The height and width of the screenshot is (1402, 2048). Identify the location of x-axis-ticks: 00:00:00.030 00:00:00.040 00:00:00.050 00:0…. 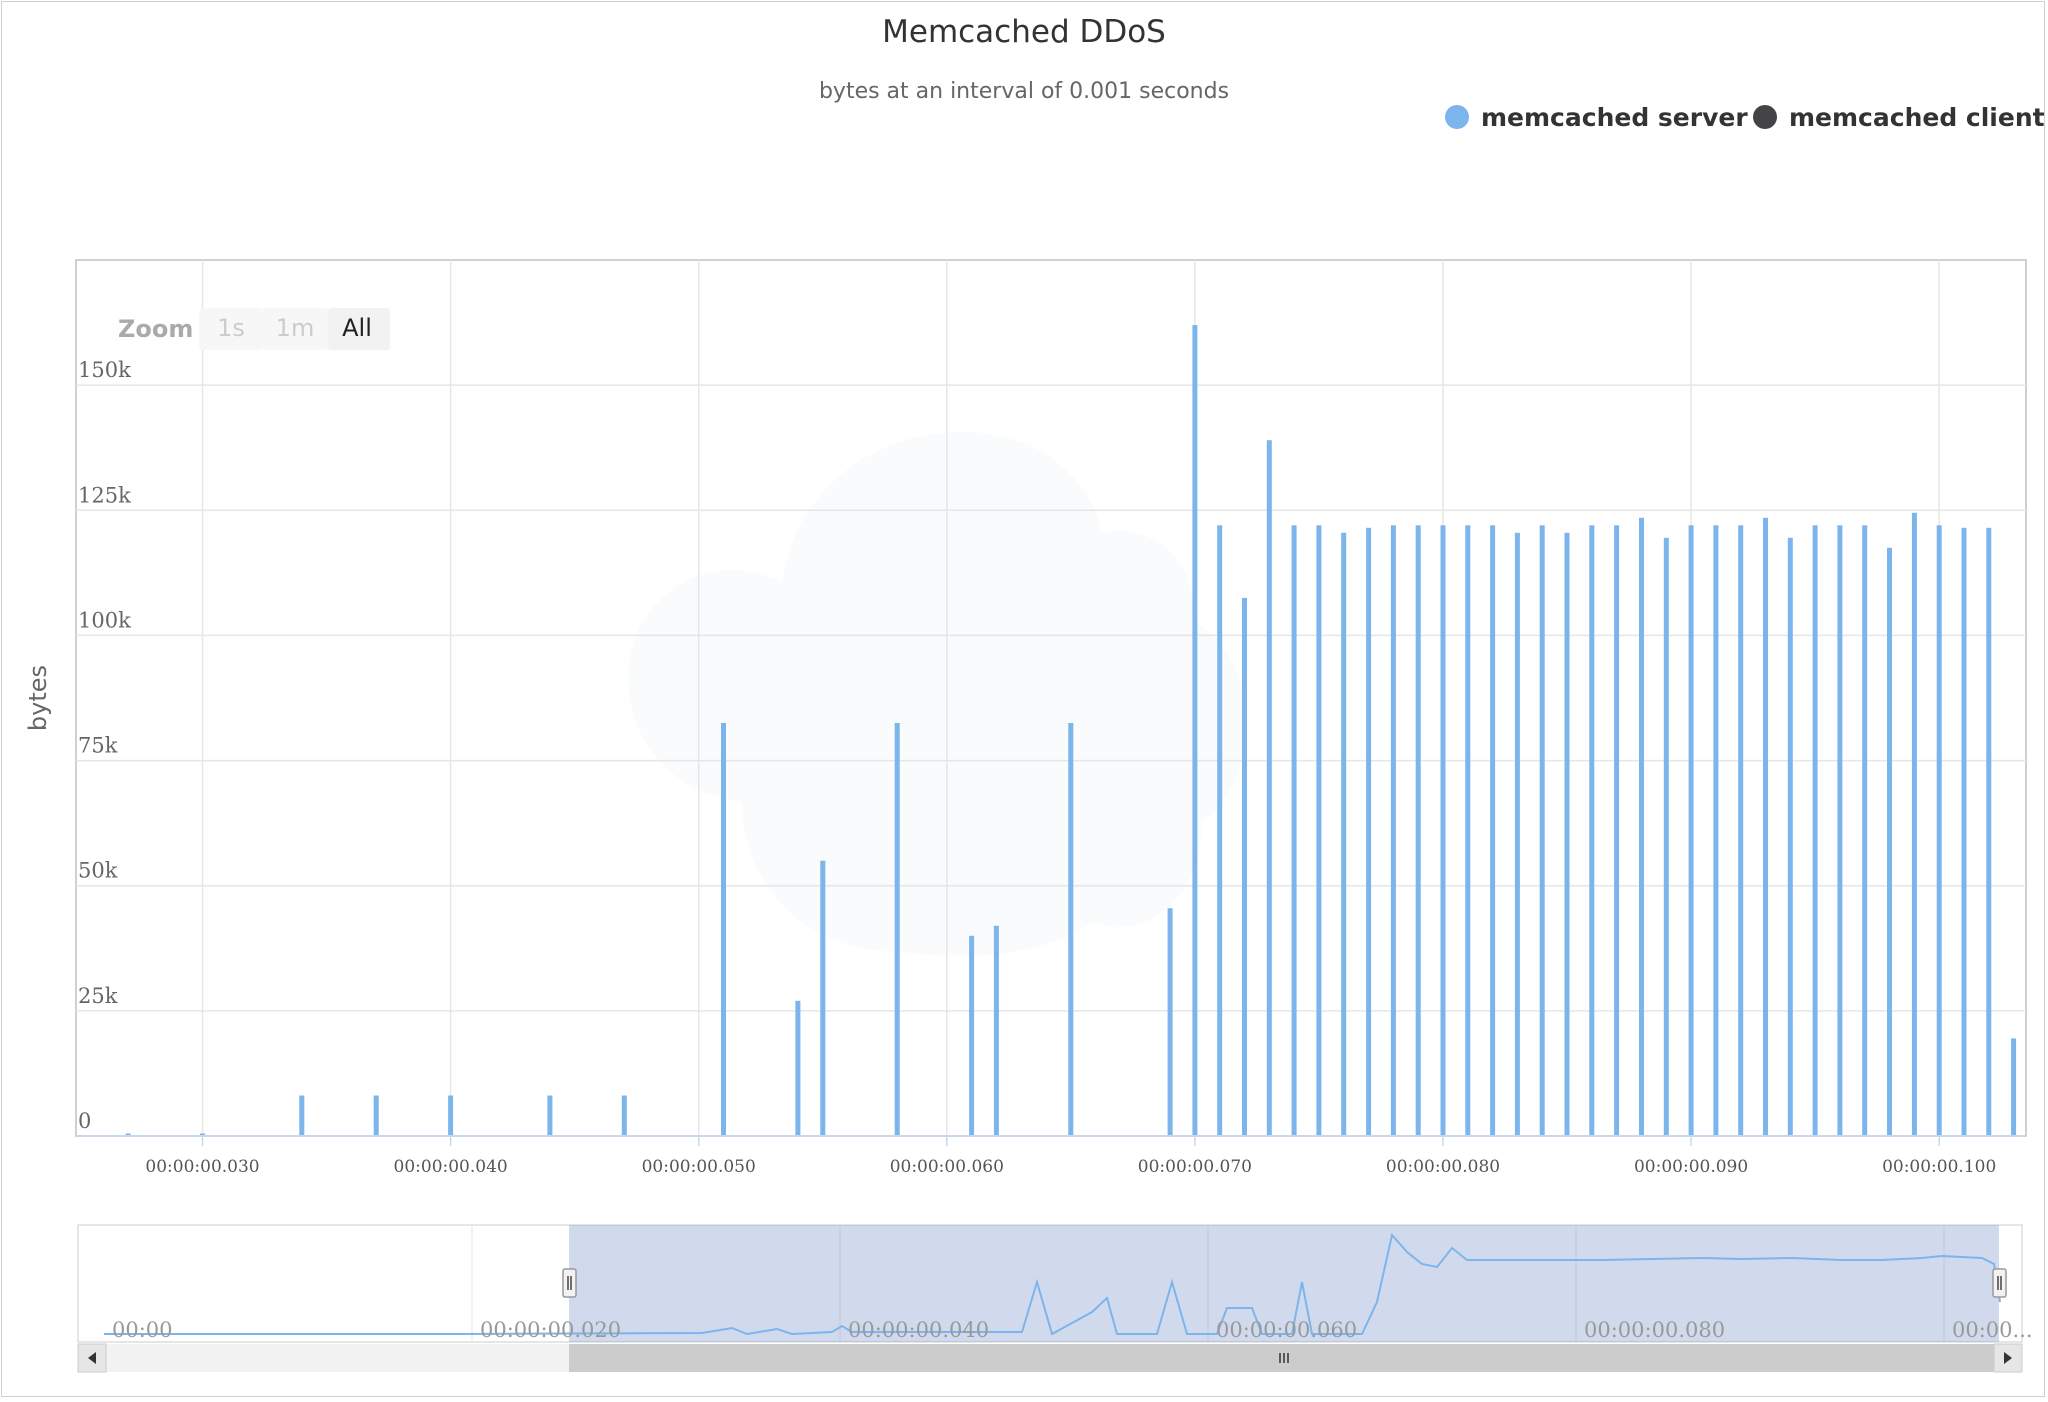
(1051, 1156).